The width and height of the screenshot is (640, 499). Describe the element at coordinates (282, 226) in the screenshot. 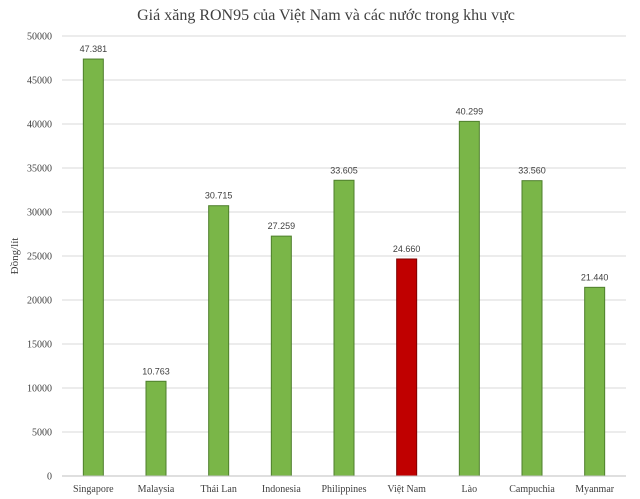

I see `data-label: 27.259` at that location.